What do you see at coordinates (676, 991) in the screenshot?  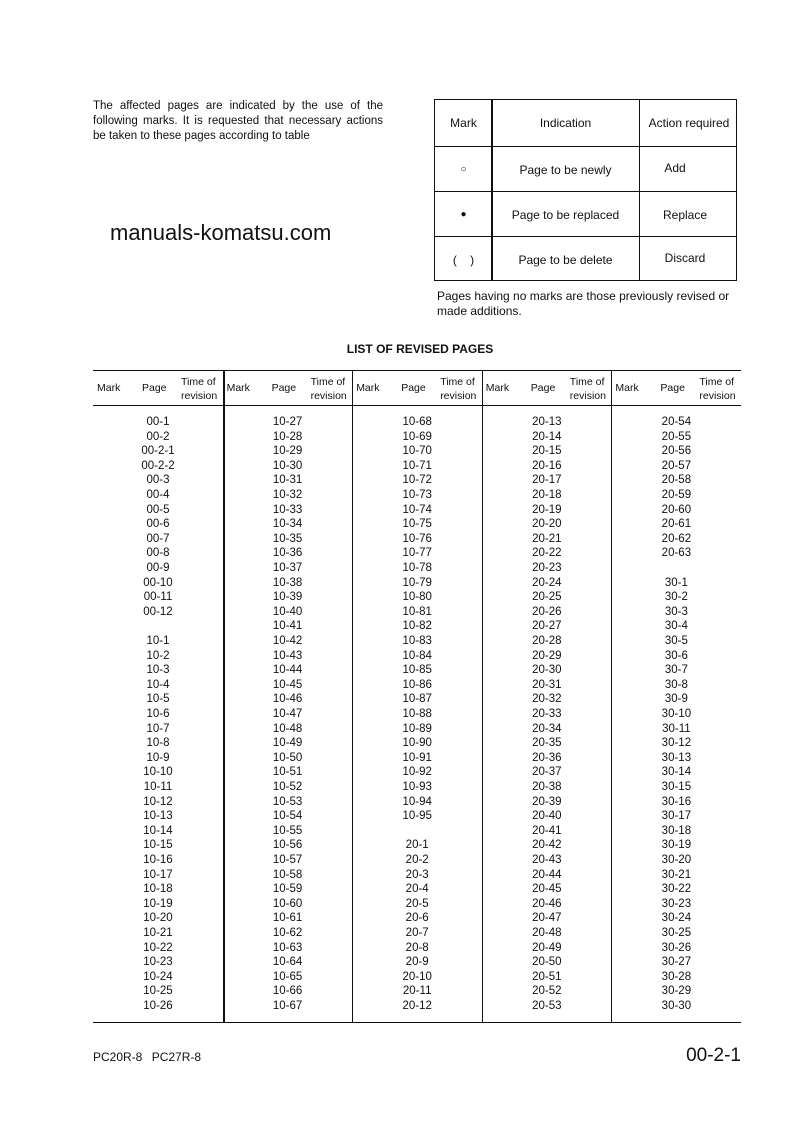 I see `page-entry: 30-29` at bounding box center [676, 991].